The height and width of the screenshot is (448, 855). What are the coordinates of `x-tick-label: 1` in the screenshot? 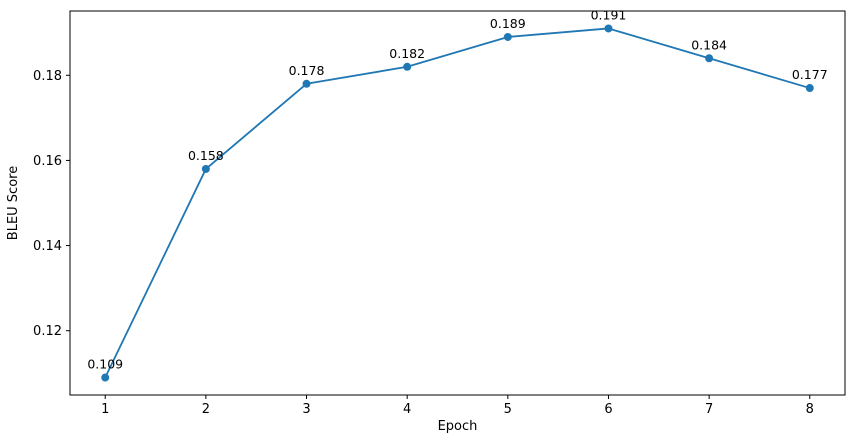 It's located at (105, 409).